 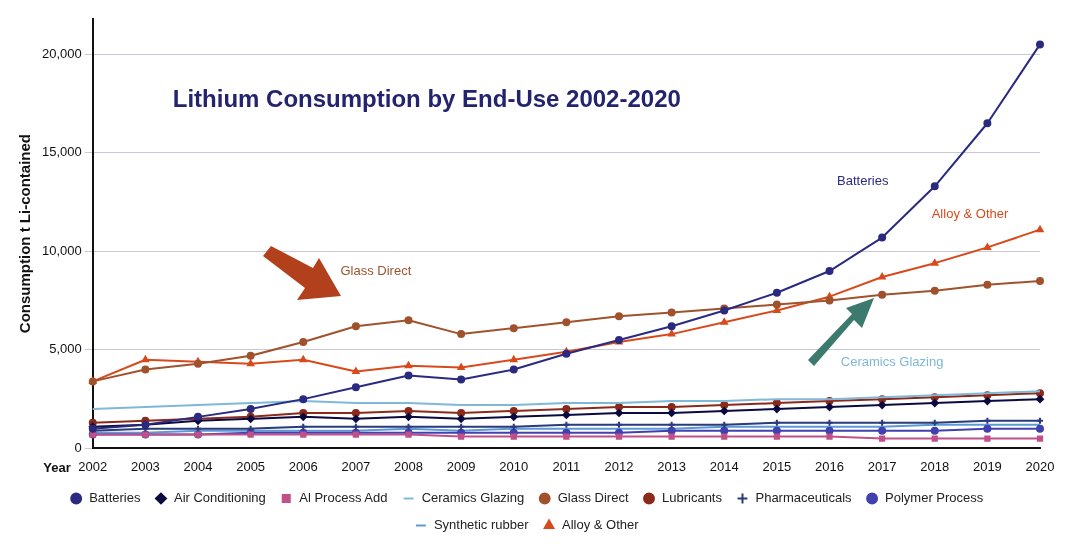 I want to click on annotation: Batteries, so click(x=863, y=180).